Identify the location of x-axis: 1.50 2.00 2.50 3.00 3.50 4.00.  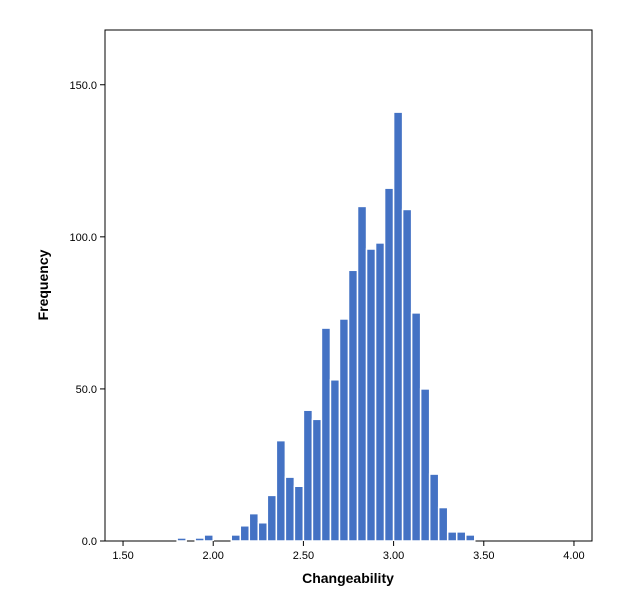
(348, 551).